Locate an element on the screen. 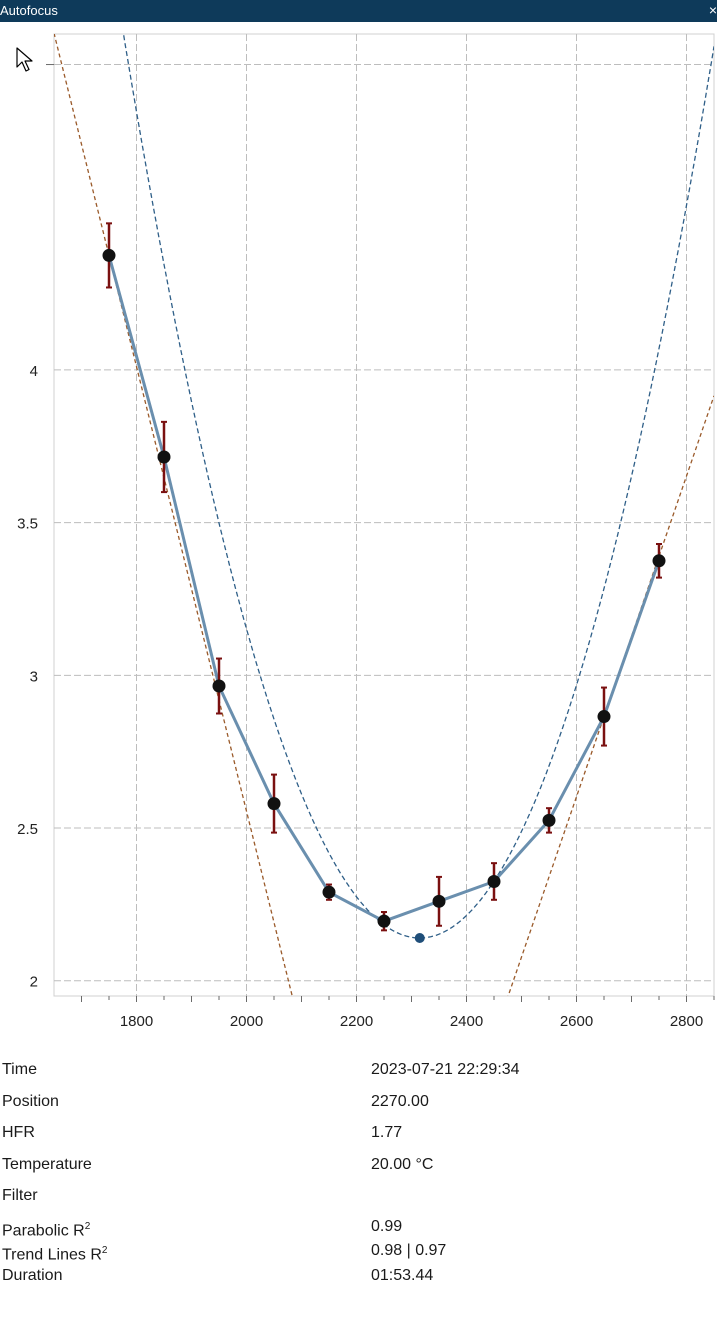 The height and width of the screenshot is (1332, 717). info-label-filter: Filter is located at coordinates (20, 1195).